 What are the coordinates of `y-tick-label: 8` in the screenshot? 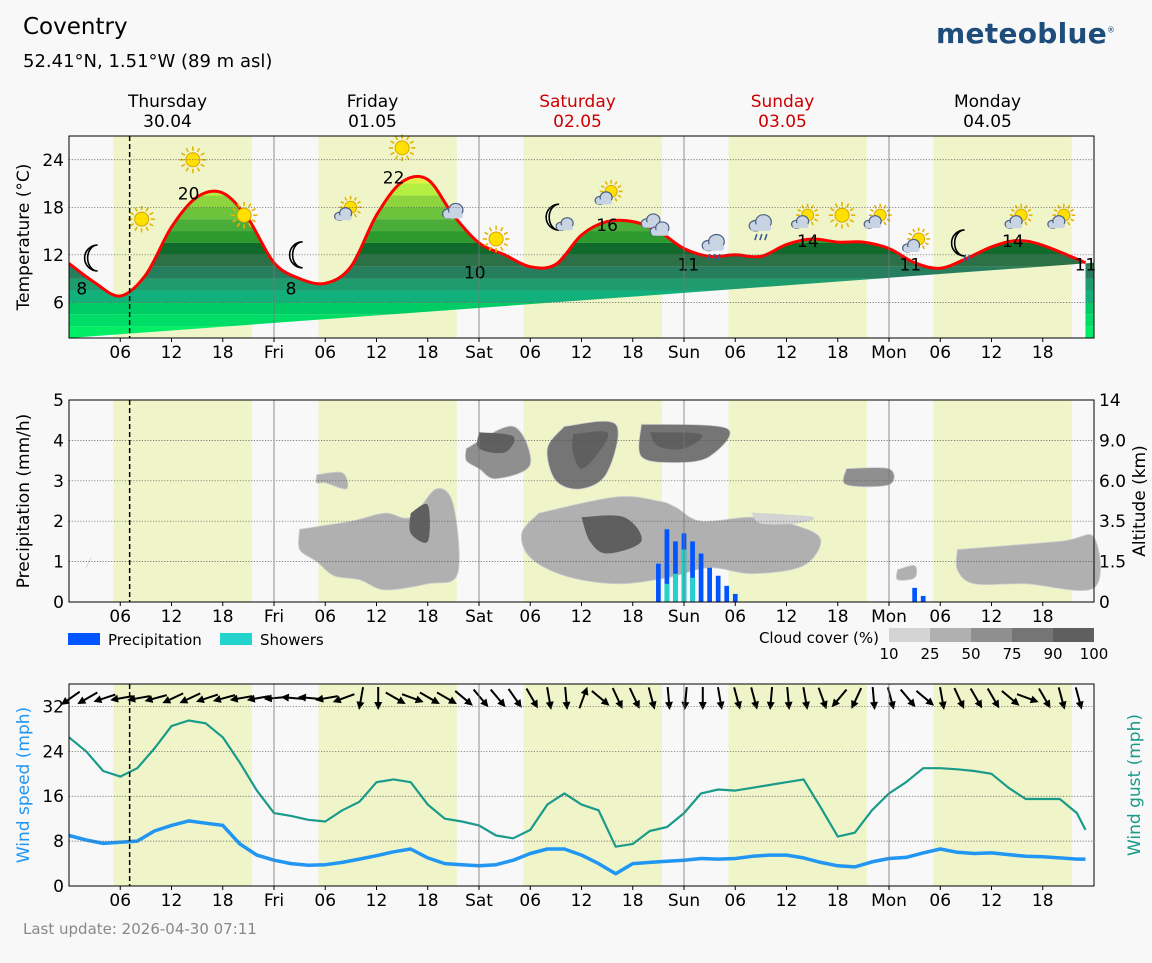 It's located at (58, 842).